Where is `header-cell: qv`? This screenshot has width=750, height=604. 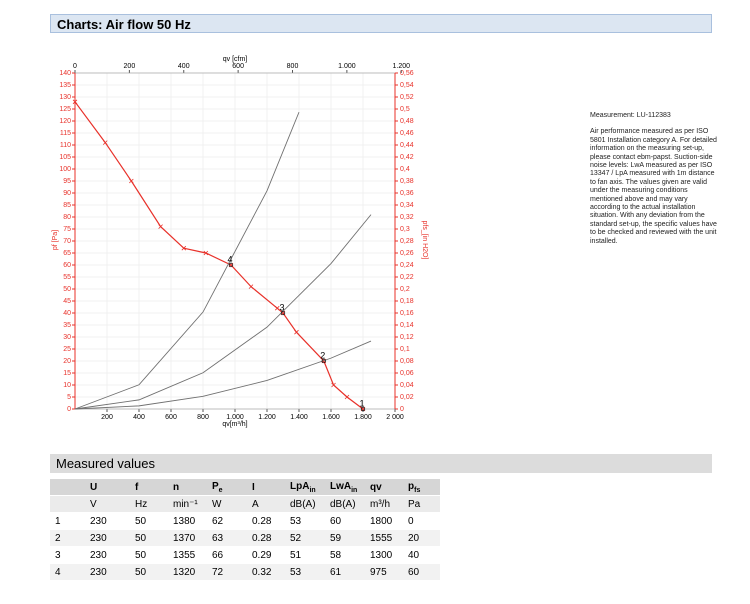
header-cell: qv is located at coordinates (384, 487).